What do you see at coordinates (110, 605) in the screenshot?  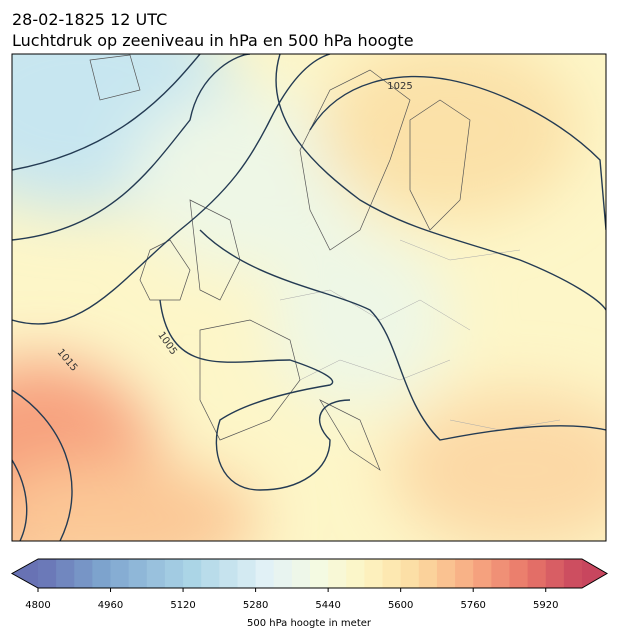 I see `colorbar-tick-label: 4960` at bounding box center [110, 605].